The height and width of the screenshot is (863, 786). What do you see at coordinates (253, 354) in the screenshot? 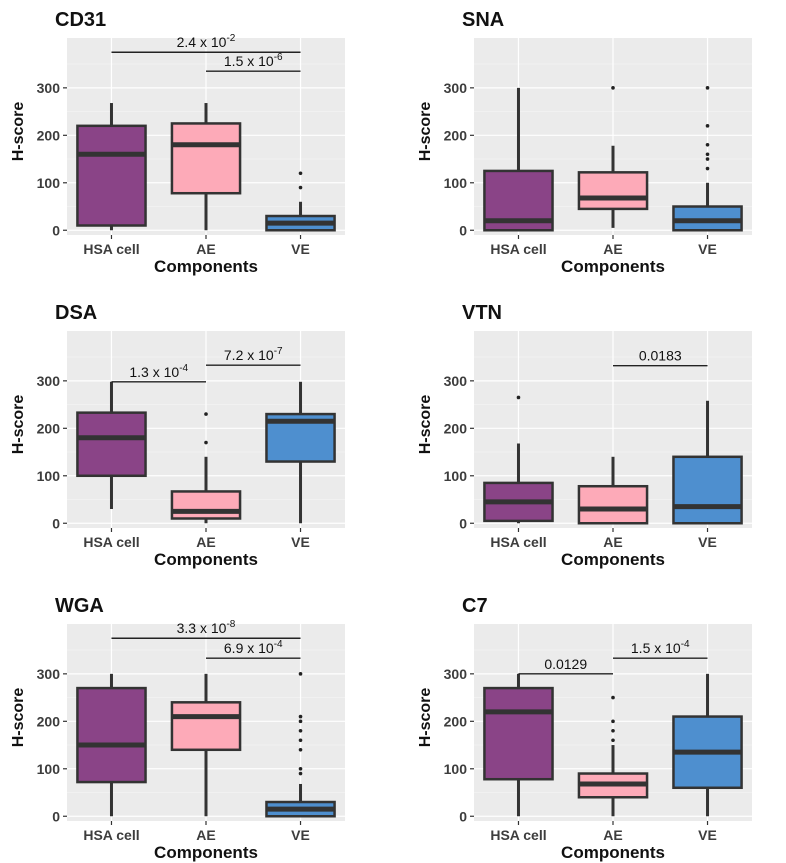
I see `significance-label: 7.2 x 10⁻⁷` at bounding box center [253, 354].